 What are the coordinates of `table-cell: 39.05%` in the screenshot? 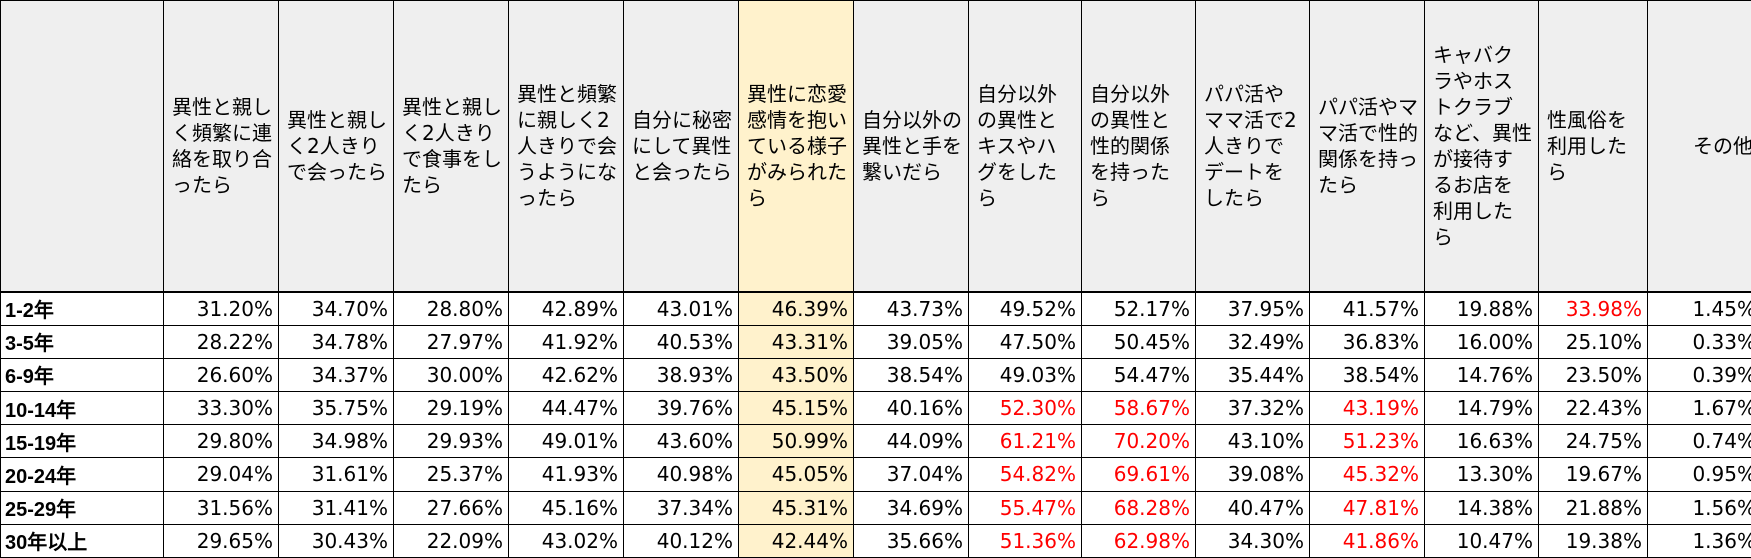 It's located at (911, 341).